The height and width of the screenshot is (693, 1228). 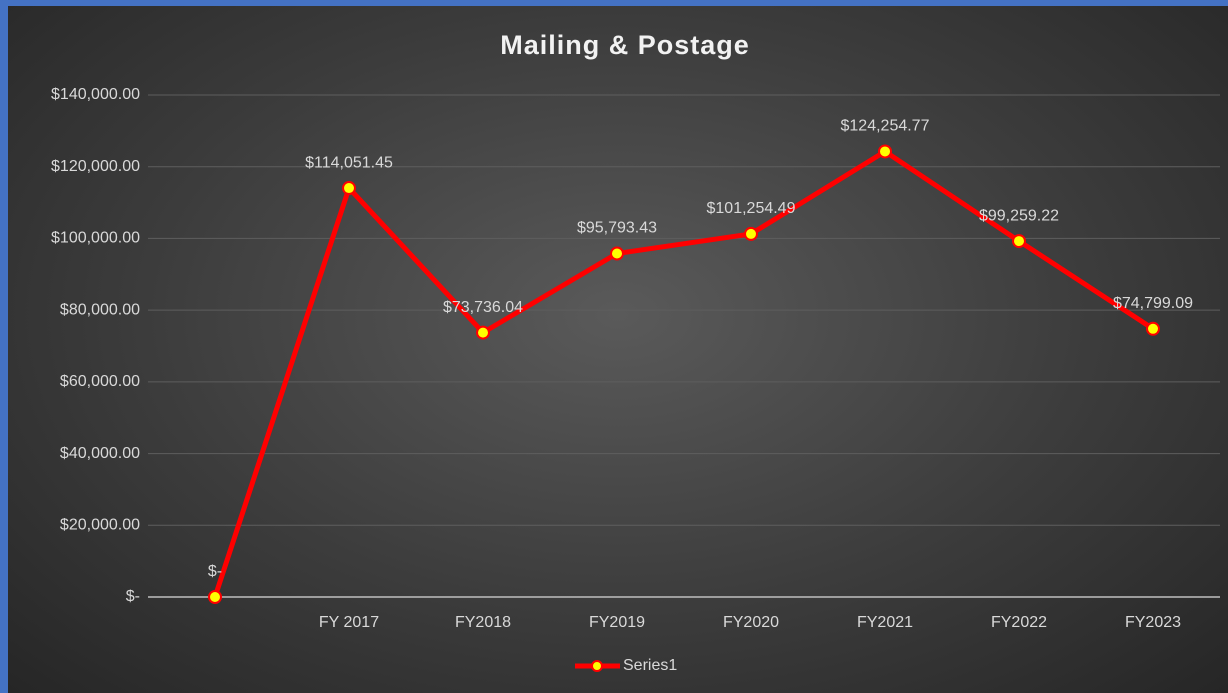 What do you see at coordinates (100, 453) in the screenshot?
I see `y-tick-label: $40,000.00` at bounding box center [100, 453].